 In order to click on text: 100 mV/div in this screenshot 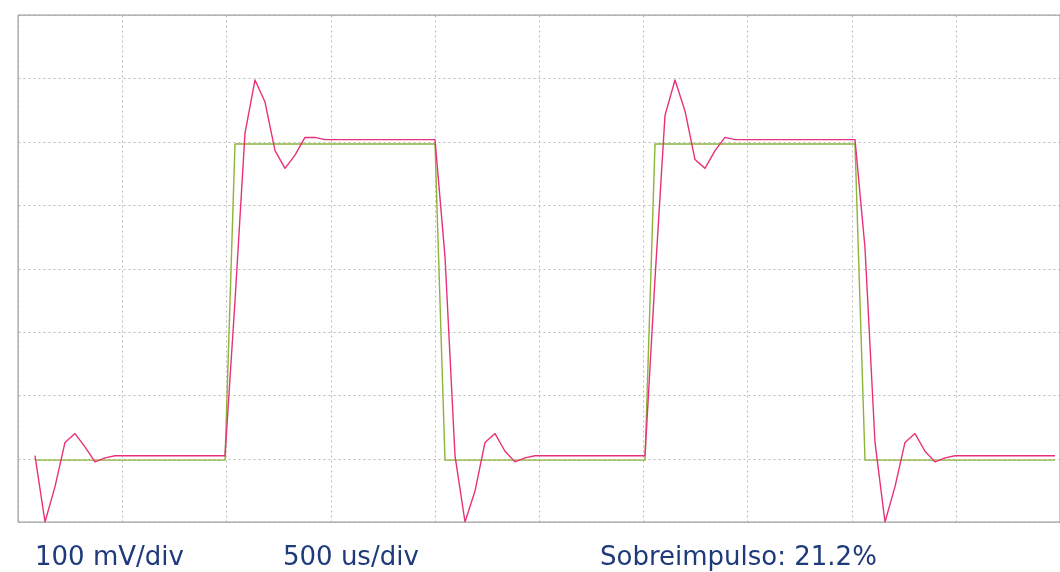, I will do `click(109, 556)`.